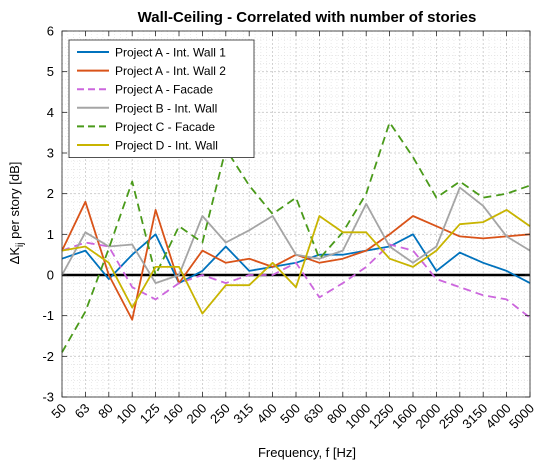  I want to click on y-tick-label: 3, so click(50, 153).